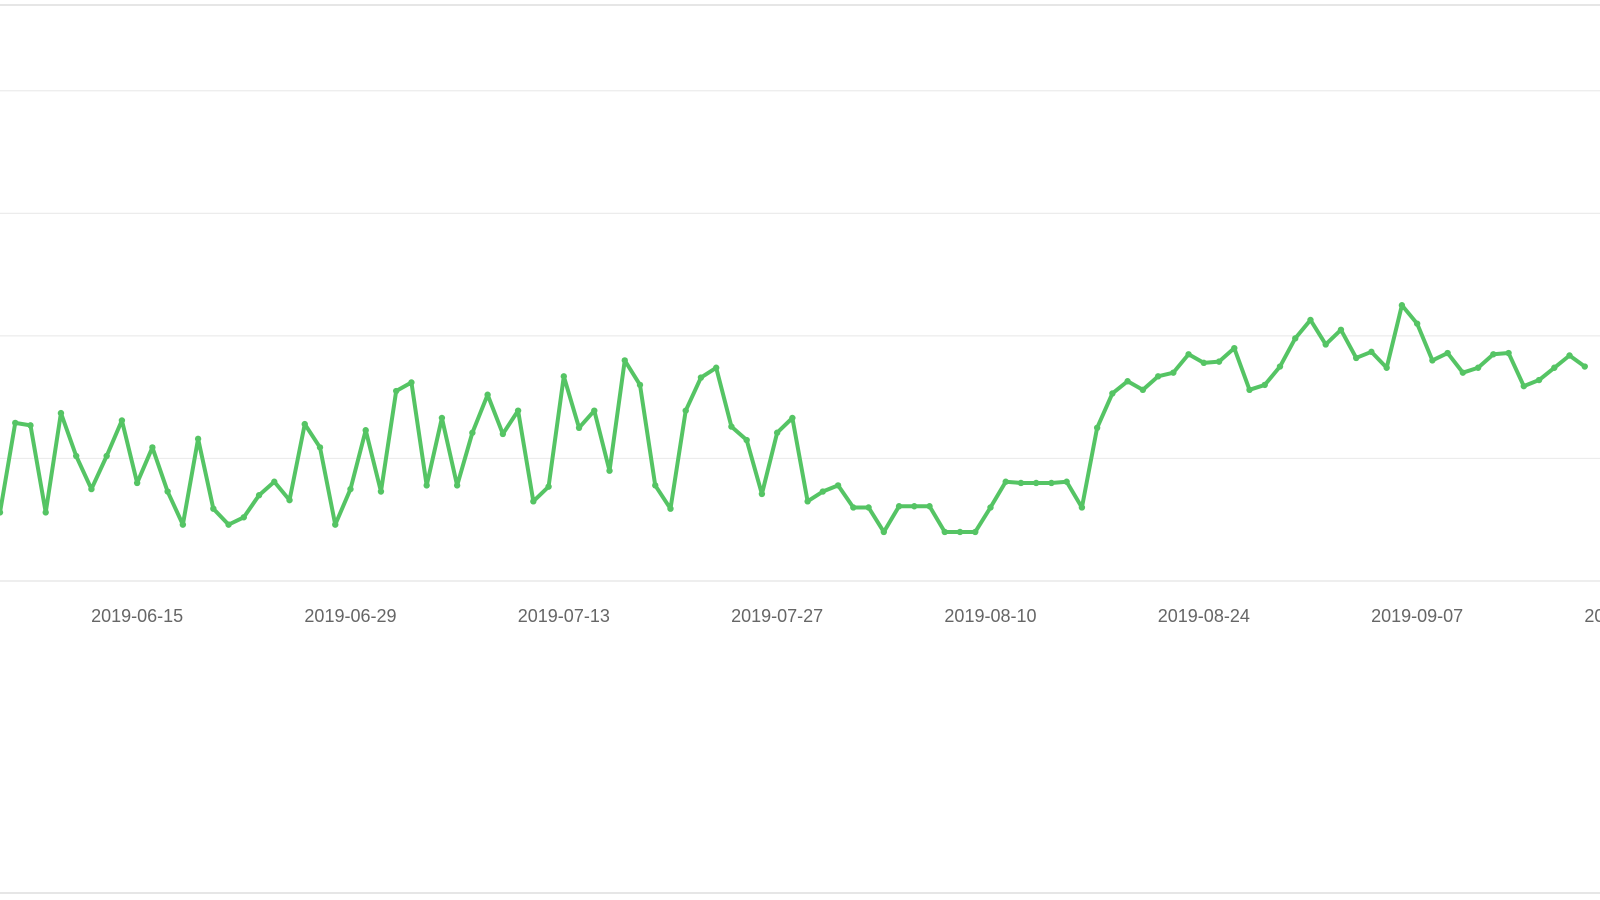 This screenshot has width=1600, height=900. What do you see at coordinates (1417, 616) in the screenshot?
I see `x-tick-label: 2019-09-07` at bounding box center [1417, 616].